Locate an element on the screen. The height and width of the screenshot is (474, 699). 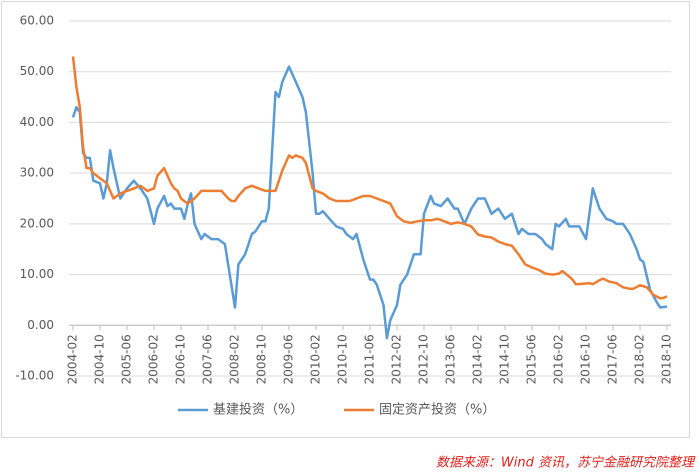
x-tick-label: 2004-02 is located at coordinates (73, 359).